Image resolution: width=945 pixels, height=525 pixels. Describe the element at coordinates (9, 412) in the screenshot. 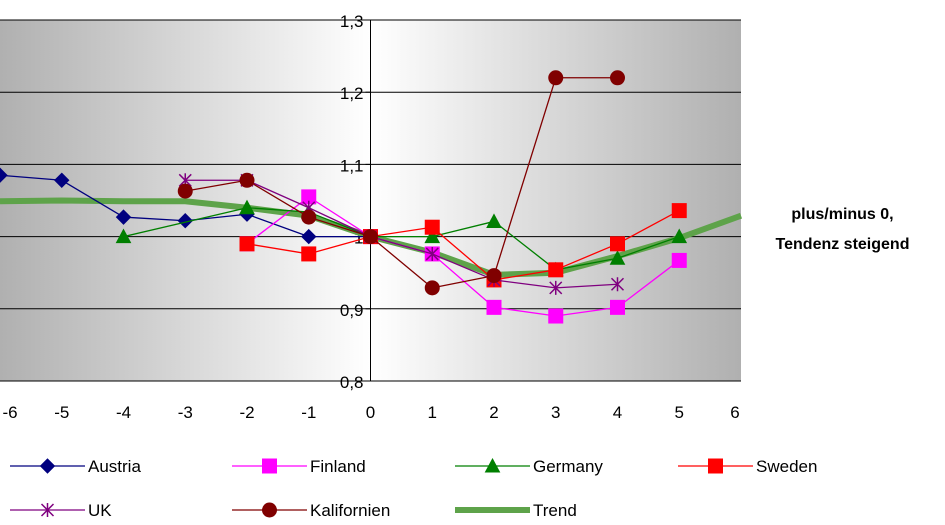

I see `x-tick-label: -6` at that location.